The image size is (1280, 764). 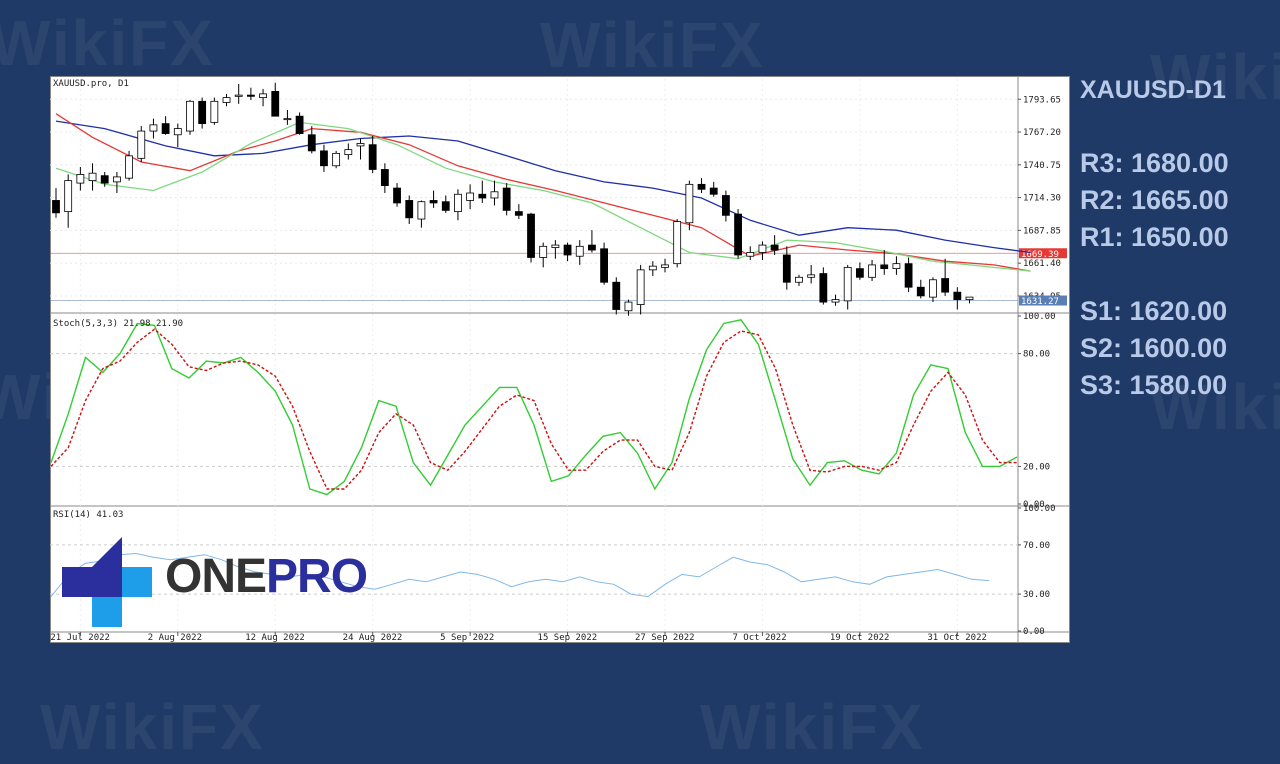 I want to click on price-tick-label: 1793.65, so click(x=1042, y=100).